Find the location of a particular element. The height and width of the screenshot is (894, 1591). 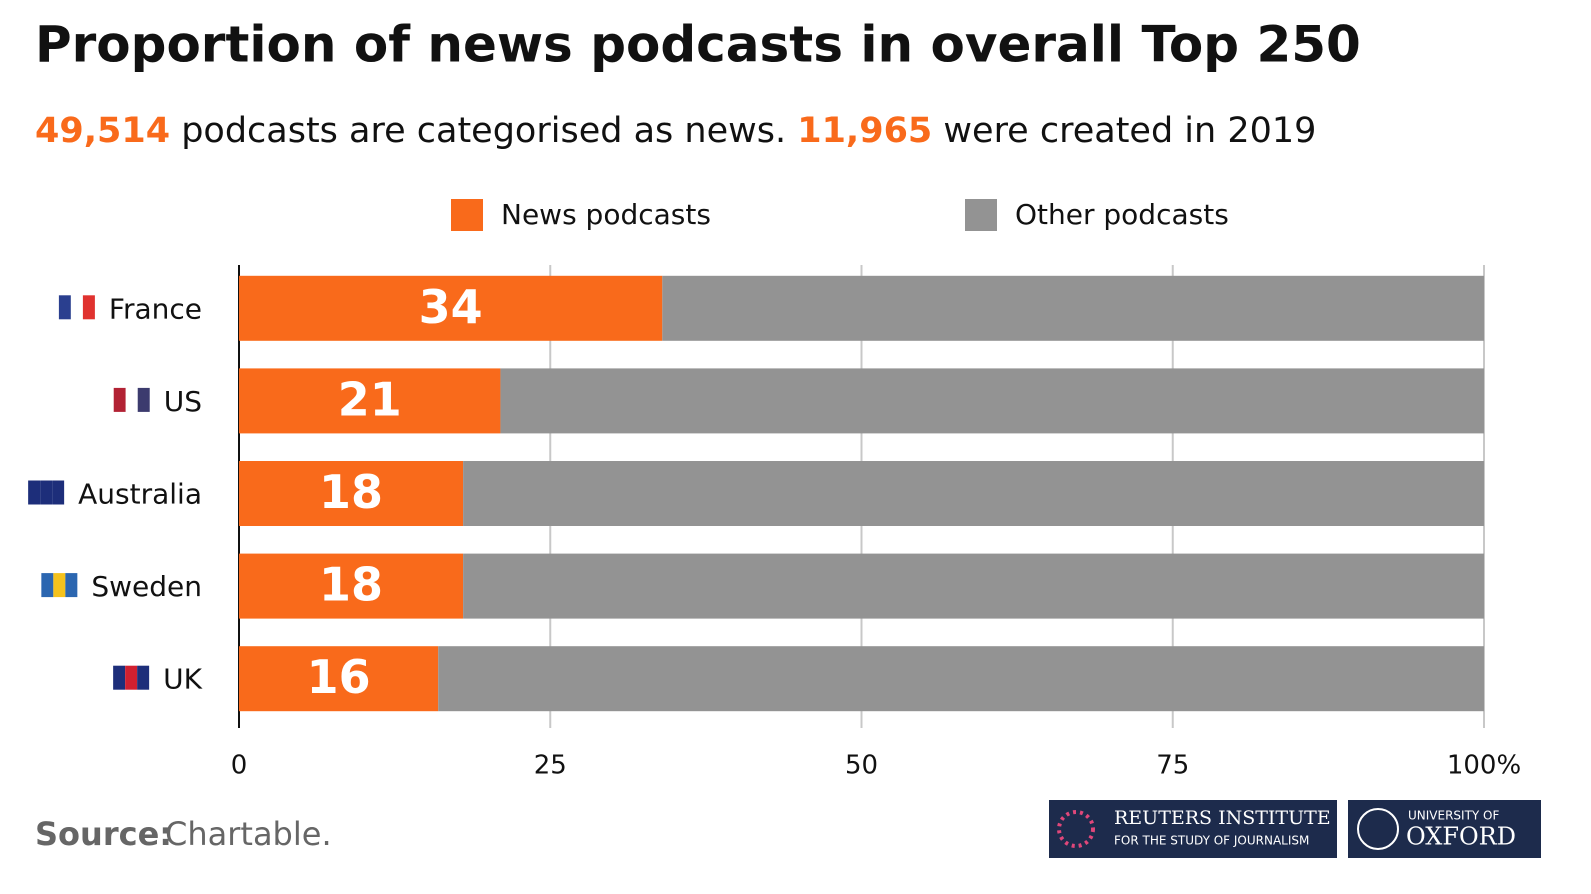

value-label: 21 is located at coordinates (370, 399).